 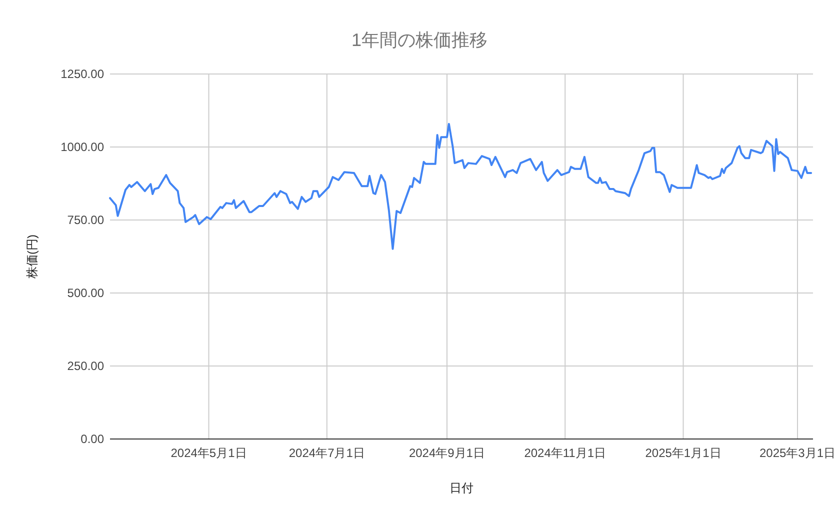 What do you see at coordinates (419, 40) in the screenshot?
I see `chart-title: 1年間の株価推移` at bounding box center [419, 40].